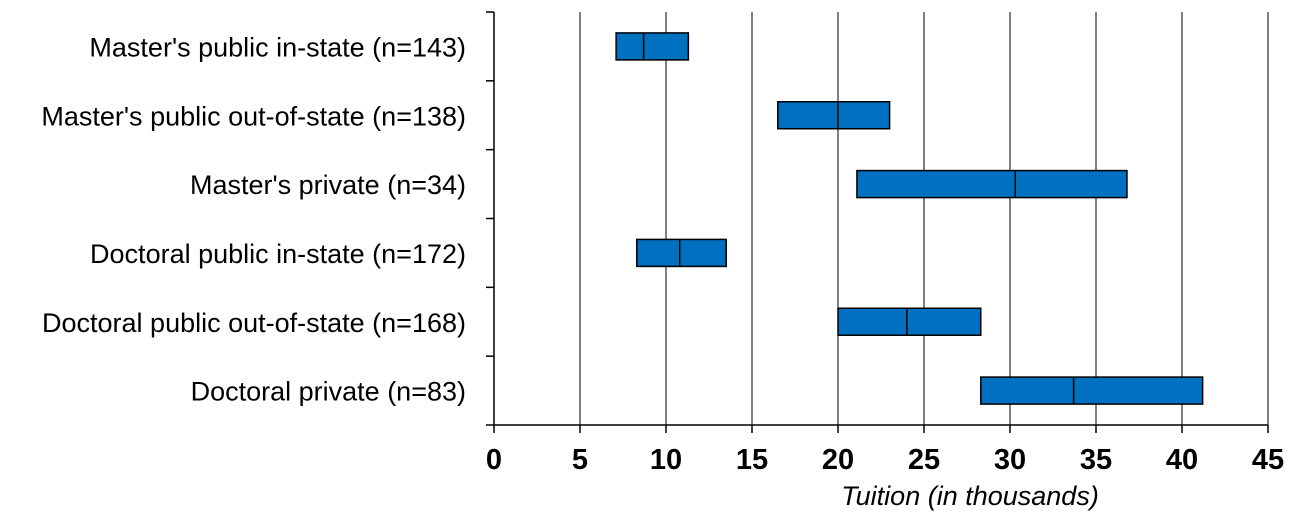 Image resolution: width=1290 pixels, height=514 pixels. Describe the element at coordinates (490, 218) in the screenshot. I see `y-axis-ticks` at that location.